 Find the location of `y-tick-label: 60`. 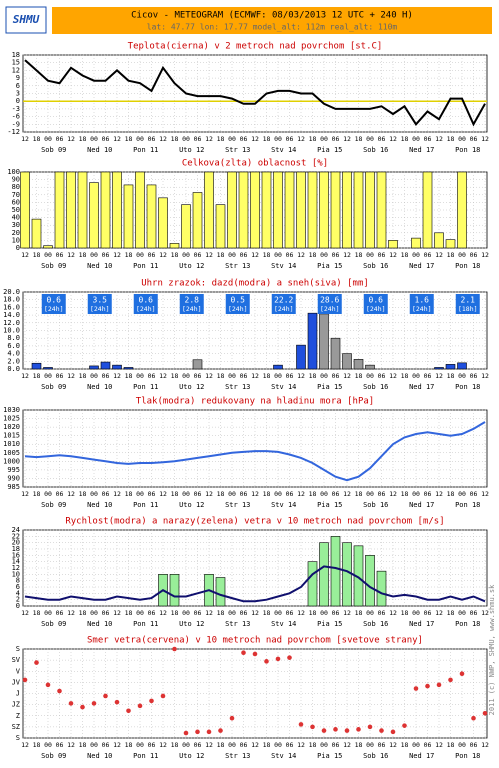

y-tick-label: 60 is located at coordinates (16, 202).